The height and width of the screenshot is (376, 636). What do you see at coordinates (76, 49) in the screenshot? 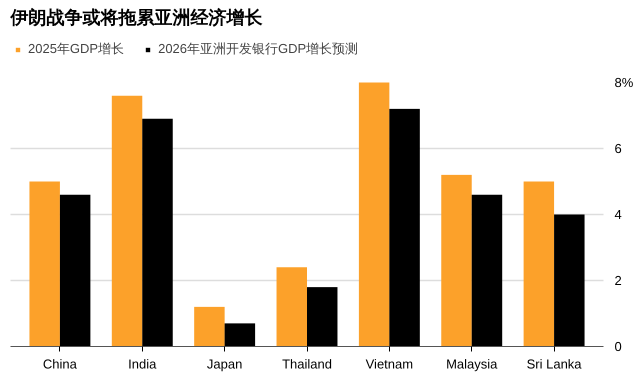
I see `legend-label: 2025年GDP增长` at bounding box center [76, 49].